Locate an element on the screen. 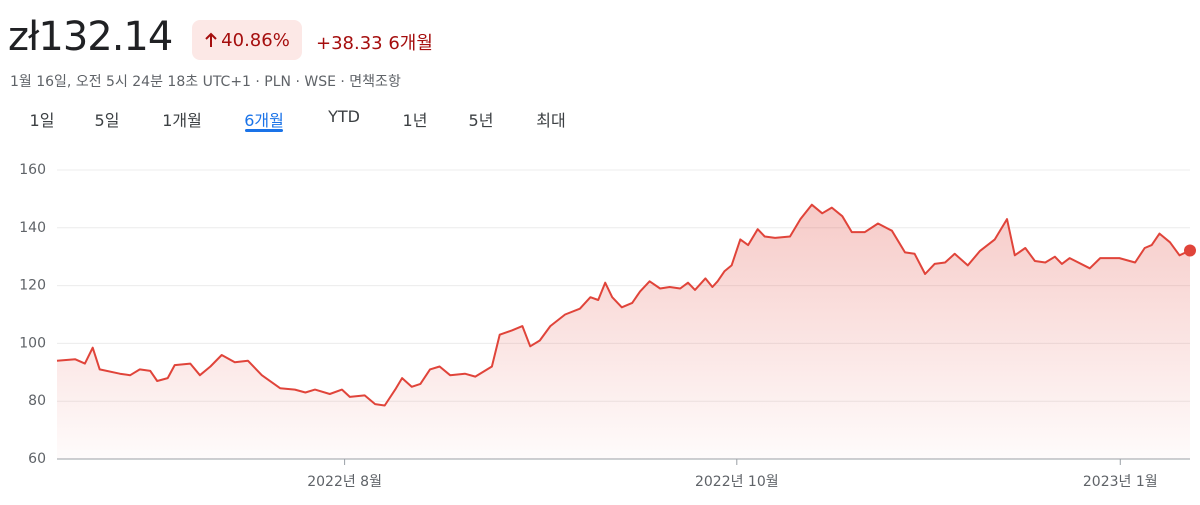  tab: 1일 is located at coordinates (42, 120).